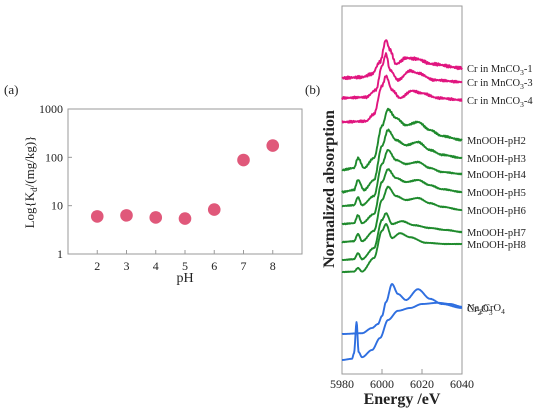 This screenshot has width=550, height=416. Describe the element at coordinates (422, 384) in the screenshot. I see `x-tick-label: 6020` at that location.